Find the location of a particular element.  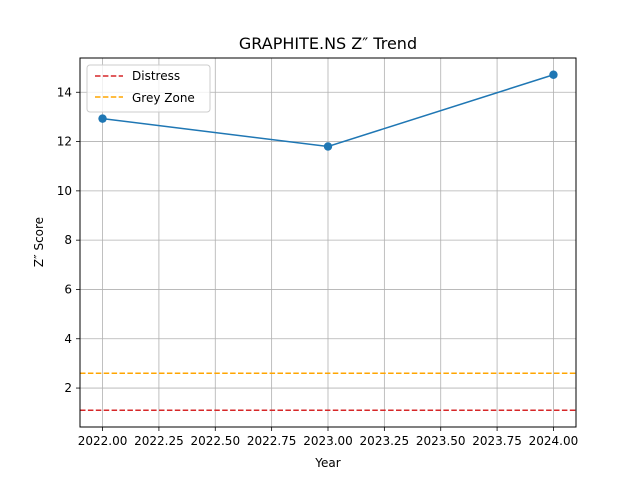

y-tick-label: 12 is located at coordinates (64, 142).